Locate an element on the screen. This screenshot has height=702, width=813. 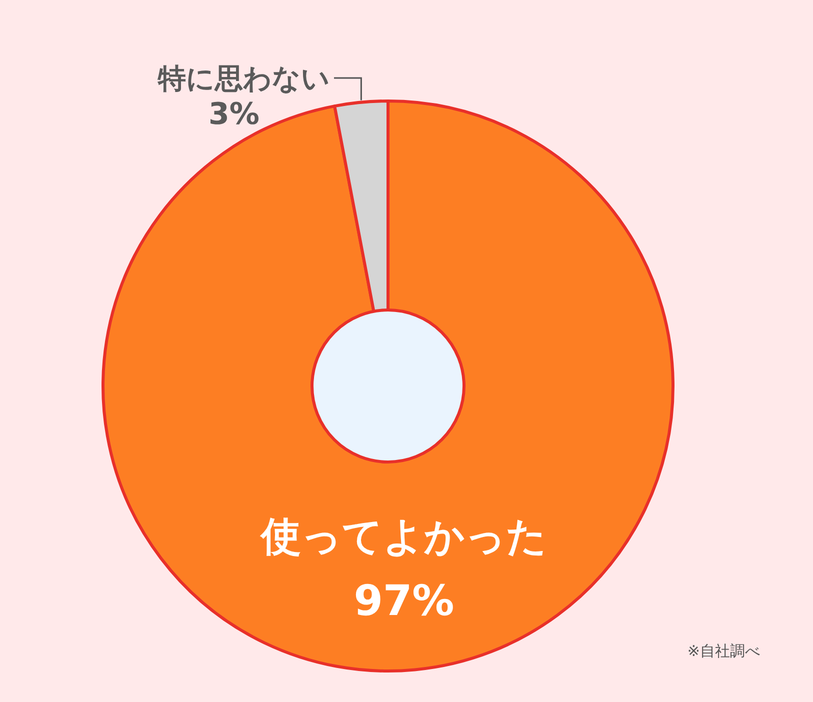
slice-label: 使ってよかった is located at coordinates (403, 537).